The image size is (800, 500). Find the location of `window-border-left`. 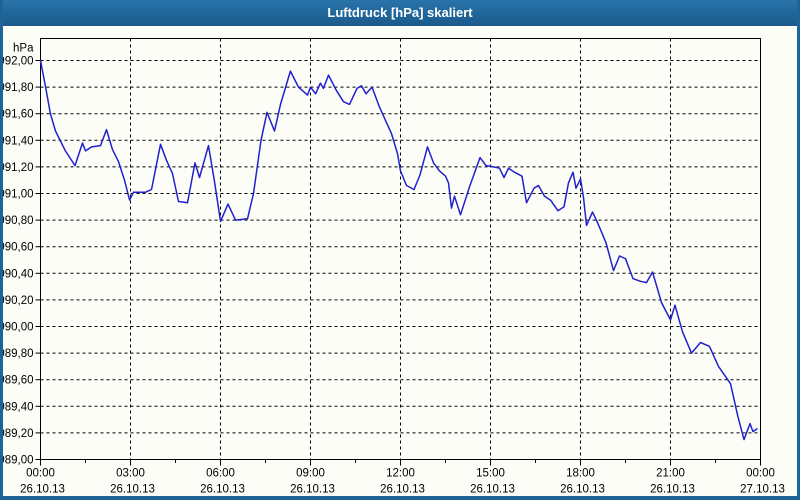

window-border-left is located at coordinates (1, 250).